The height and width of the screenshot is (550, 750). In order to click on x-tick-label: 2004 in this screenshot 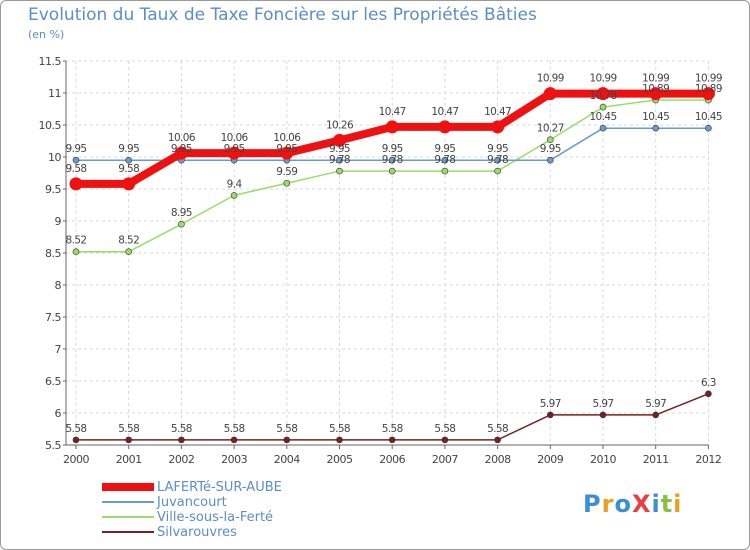, I will do `click(287, 459)`.